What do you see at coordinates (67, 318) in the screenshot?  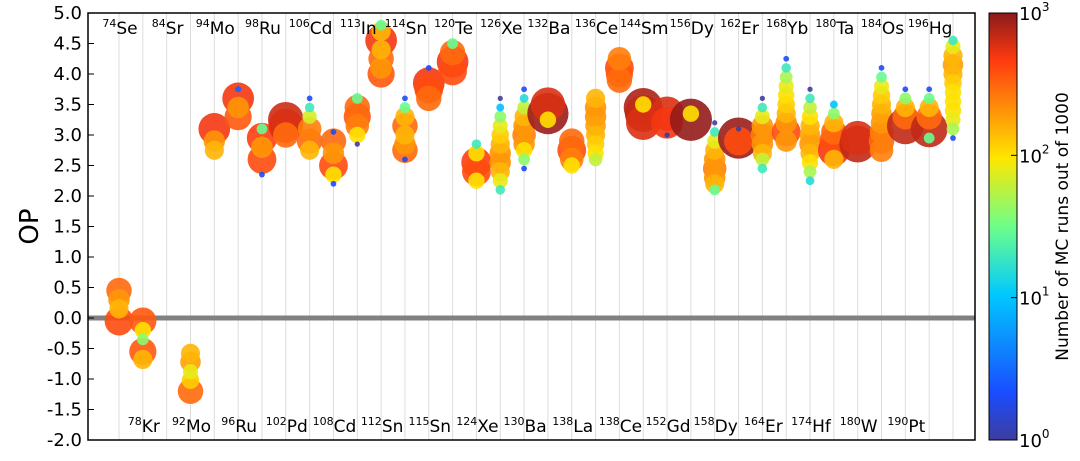 I see `y-tick-label: 0.0` at bounding box center [67, 318].